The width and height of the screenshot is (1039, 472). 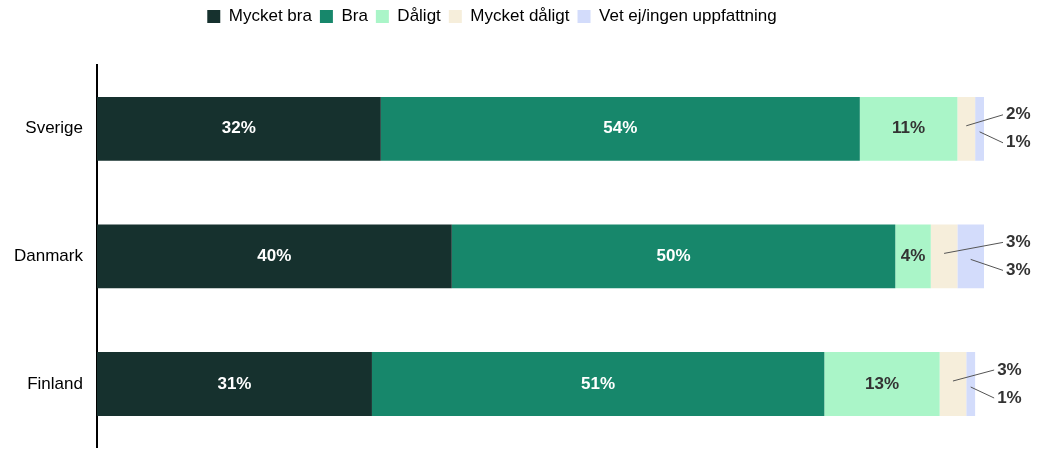 What do you see at coordinates (54, 128) in the screenshot?
I see `y-tick-label: Sverige` at bounding box center [54, 128].